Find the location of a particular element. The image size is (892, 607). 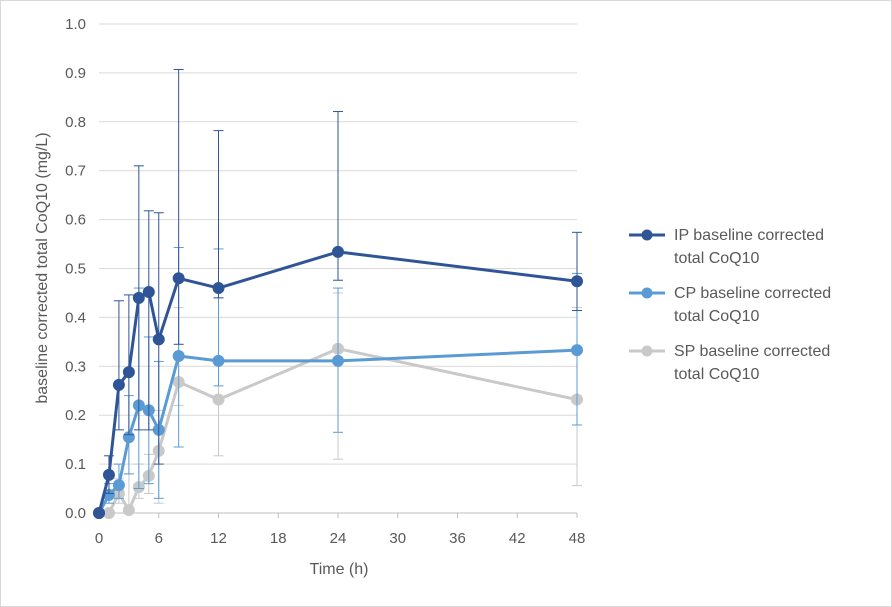

y-tick-label: 0.4 is located at coordinates (75, 317).